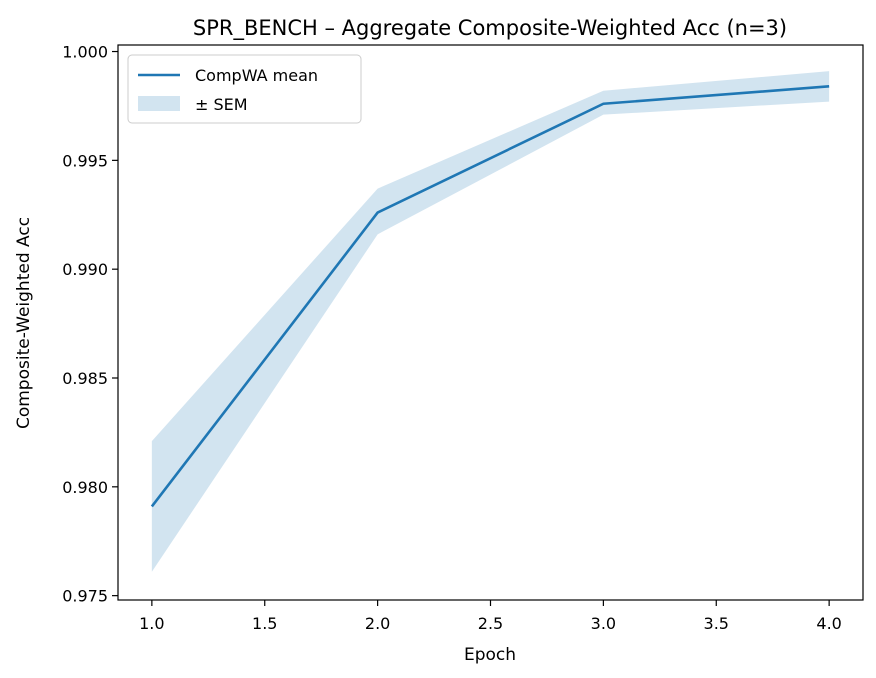 Image resolution: width=876 pixels, height=678 pixels. I want to click on y-tick-label-5: 1.000, so click(85, 52).